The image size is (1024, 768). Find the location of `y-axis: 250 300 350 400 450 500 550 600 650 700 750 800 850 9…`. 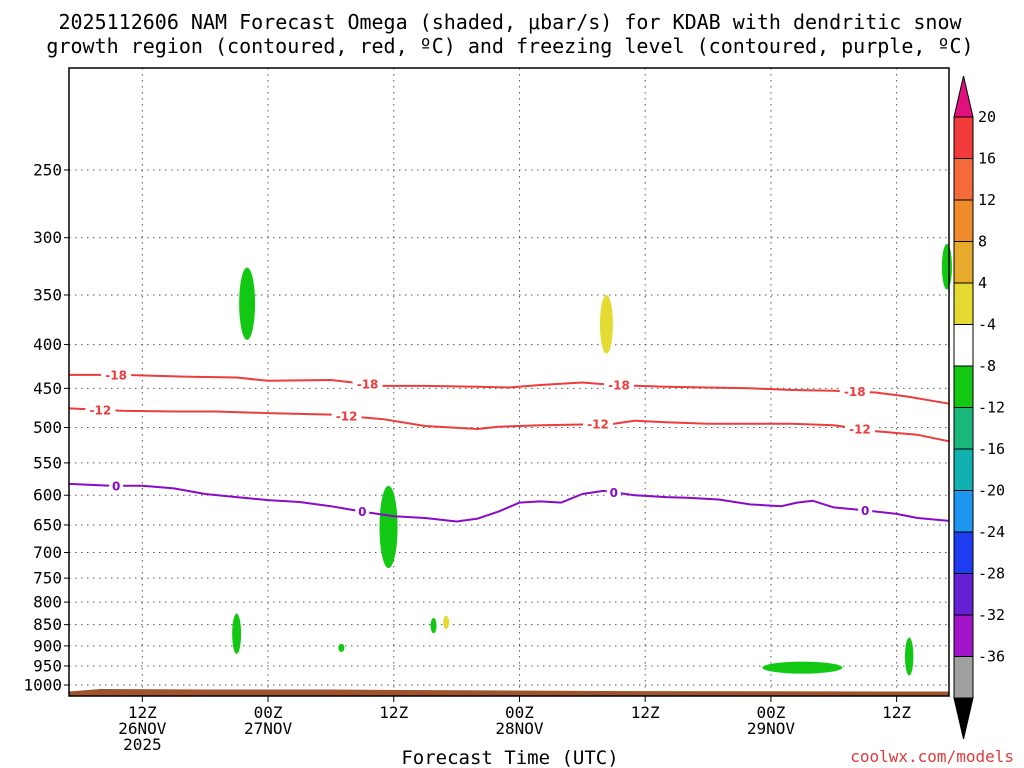

y-axis: 250 300 350 400 450 500 550 600 650 700 750 800 850 9… is located at coordinates (46, 427).